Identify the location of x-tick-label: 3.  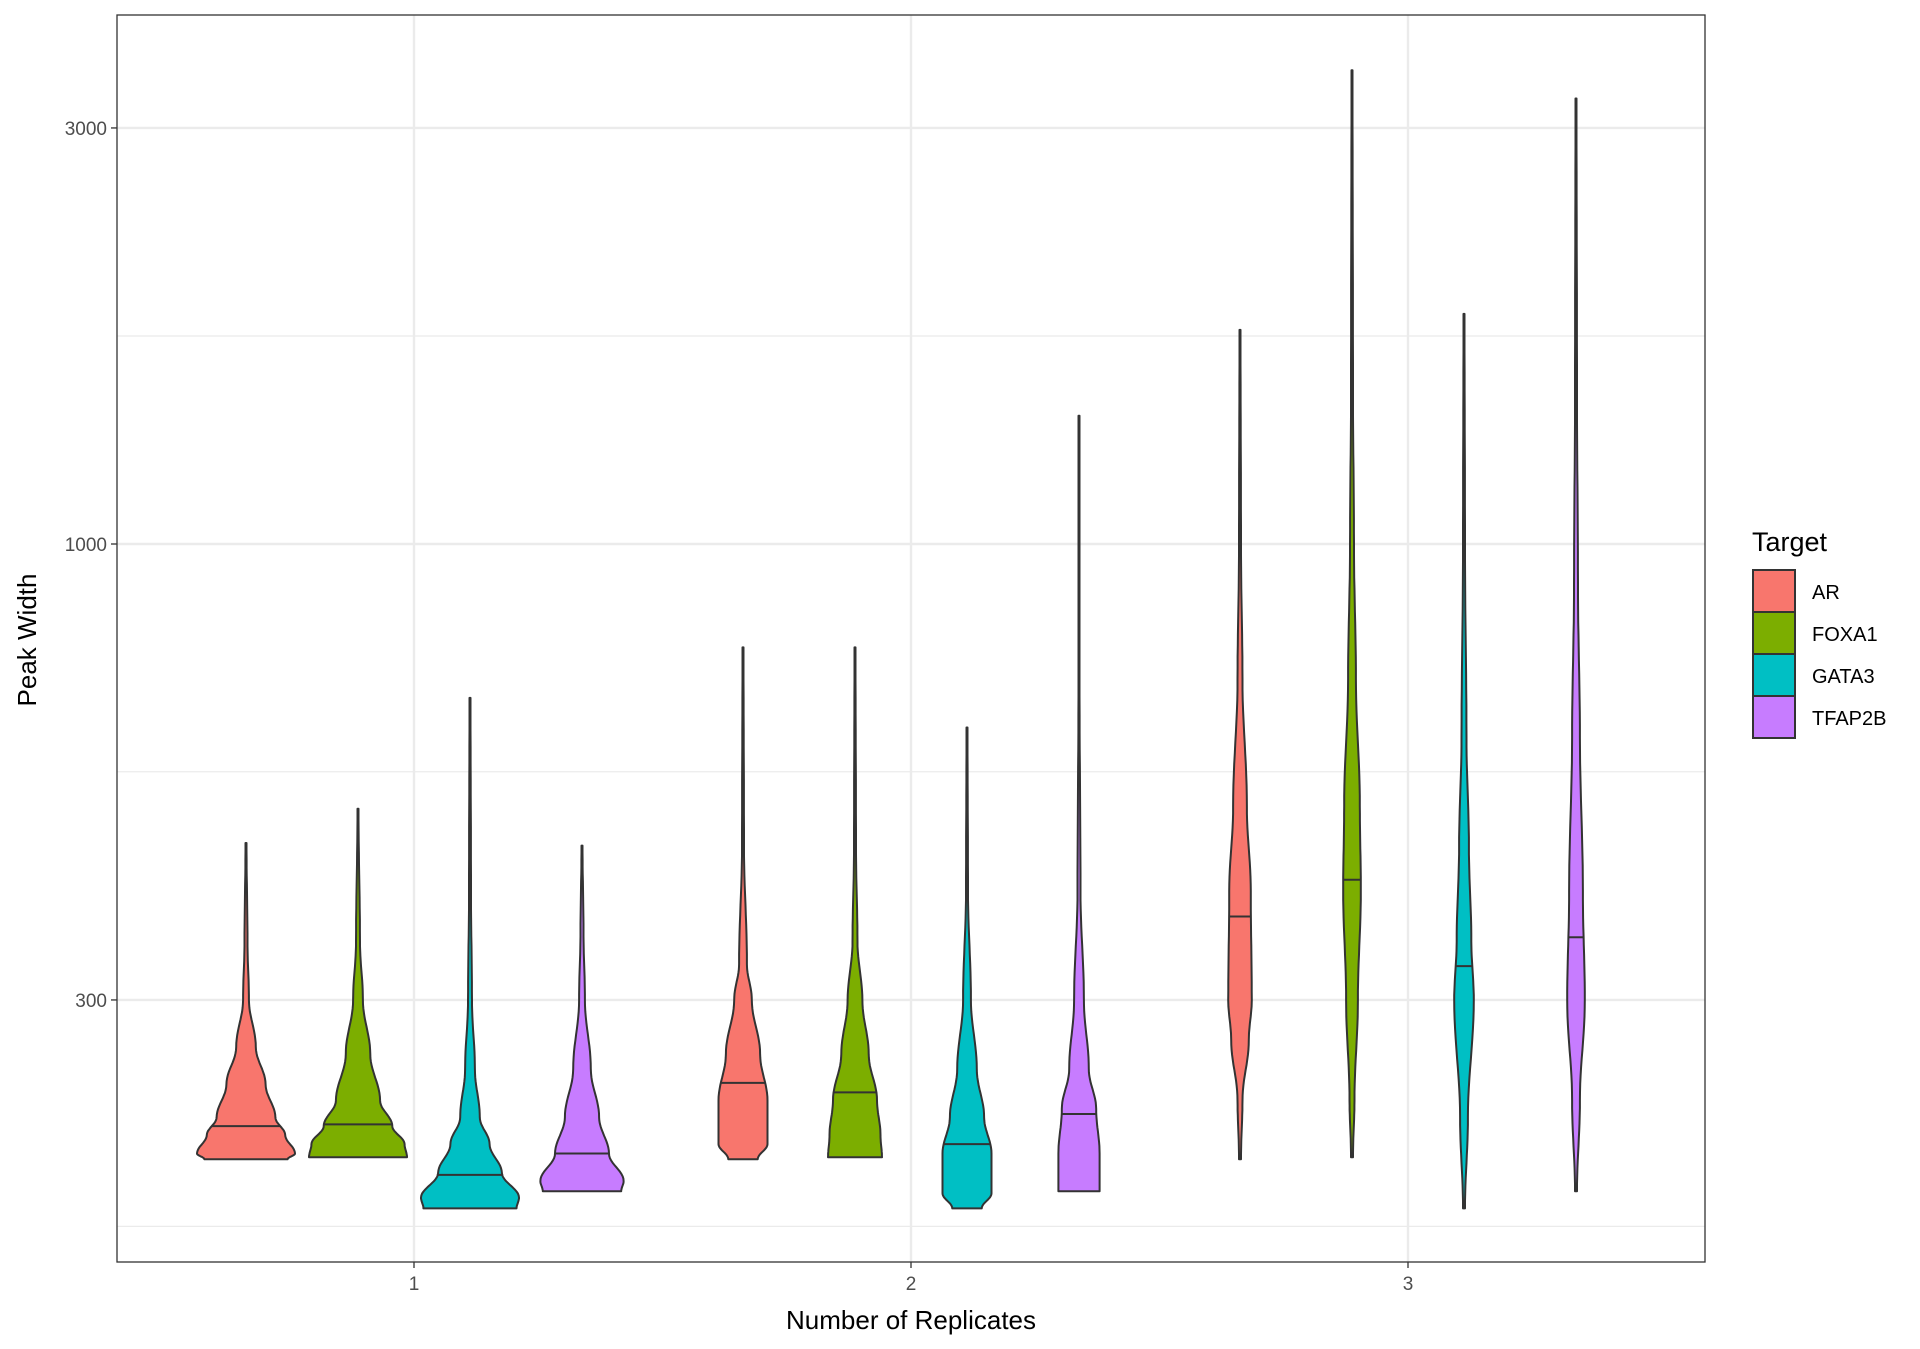
(1408, 1284).